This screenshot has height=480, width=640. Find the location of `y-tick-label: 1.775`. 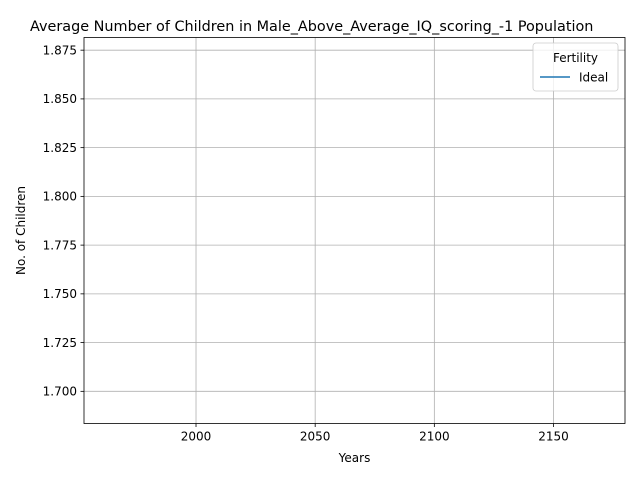

y-tick-label: 1.775 is located at coordinates (60, 245).